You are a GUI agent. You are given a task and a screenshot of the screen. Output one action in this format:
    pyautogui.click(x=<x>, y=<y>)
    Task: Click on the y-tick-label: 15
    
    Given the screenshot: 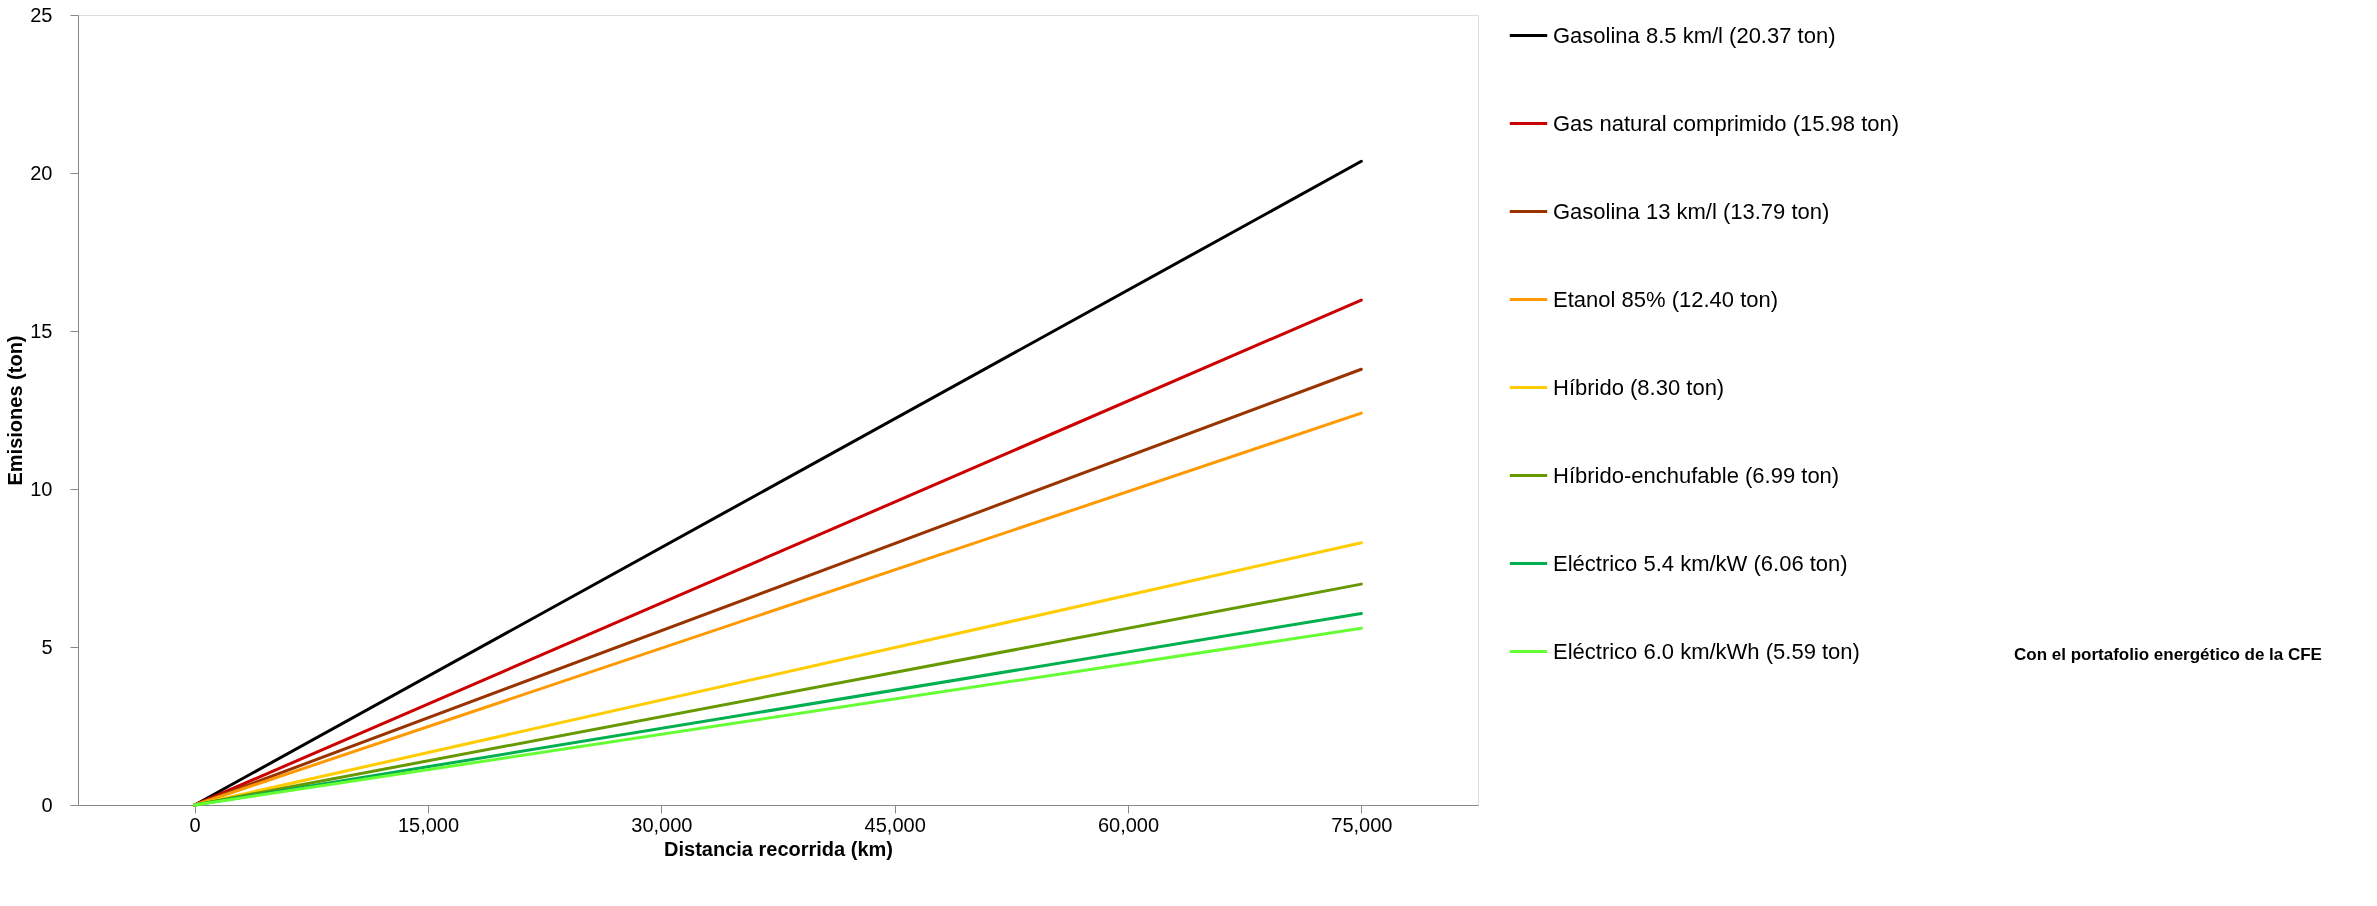 What is the action you would take?
    pyautogui.click(x=41, y=330)
    